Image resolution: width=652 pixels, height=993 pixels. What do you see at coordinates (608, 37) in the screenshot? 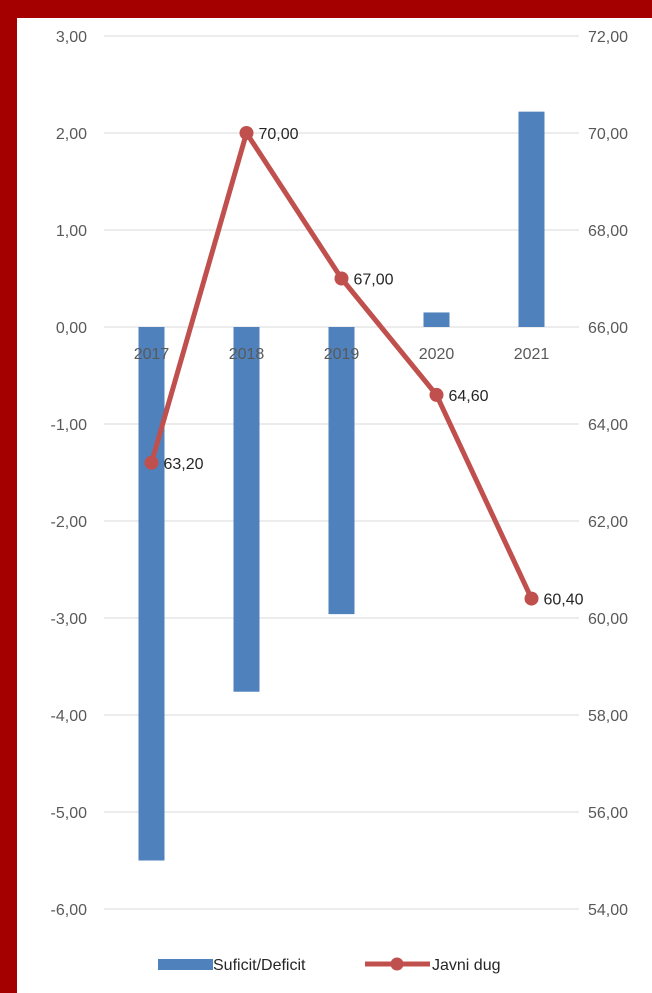
I see `right-tick-label: 72,00` at bounding box center [608, 37].